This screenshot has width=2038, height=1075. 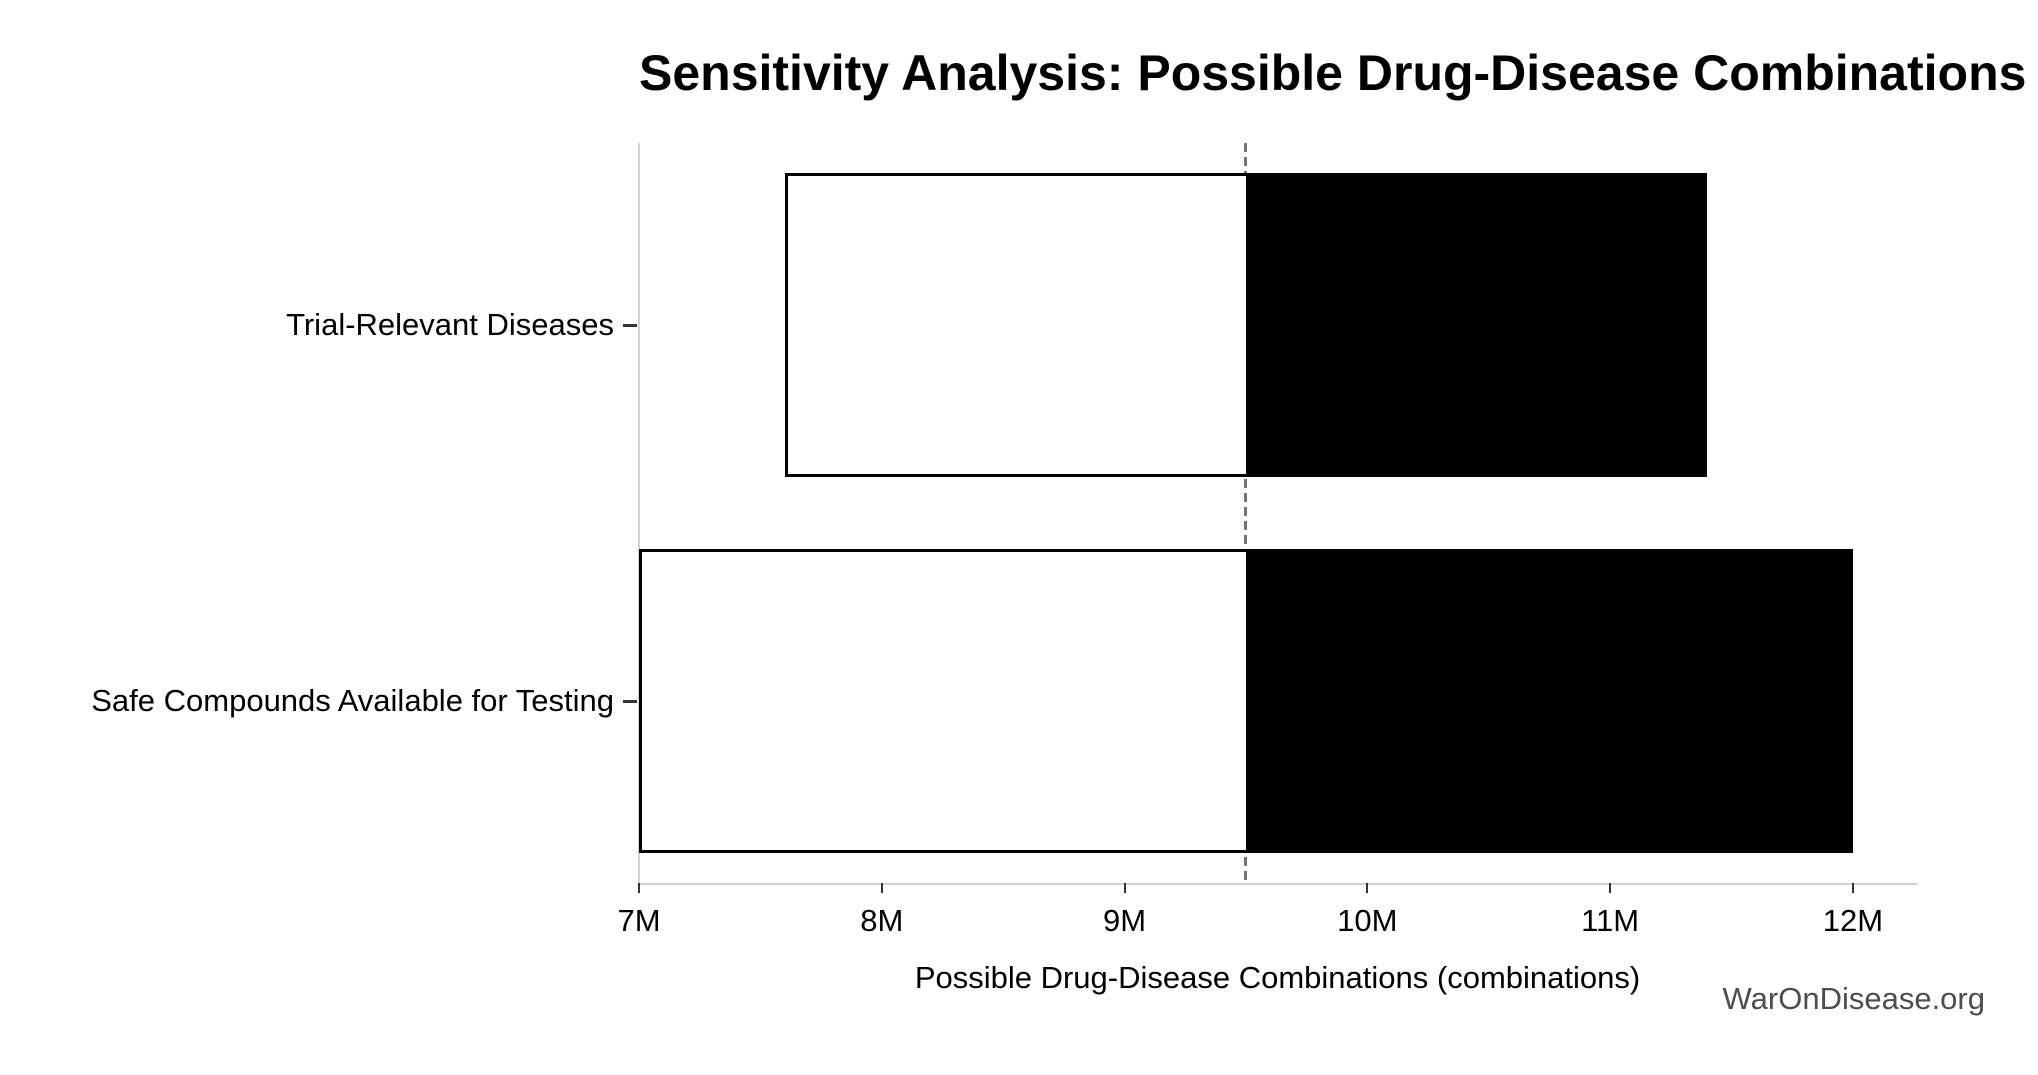 What do you see at coordinates (882, 920) in the screenshot?
I see `x-tick-label: 8M` at bounding box center [882, 920].